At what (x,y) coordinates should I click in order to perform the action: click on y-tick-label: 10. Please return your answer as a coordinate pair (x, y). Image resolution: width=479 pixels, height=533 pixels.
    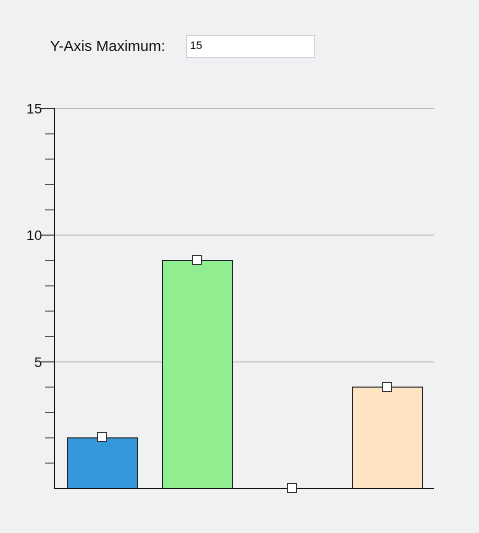
    Looking at the image, I should click on (34, 235).